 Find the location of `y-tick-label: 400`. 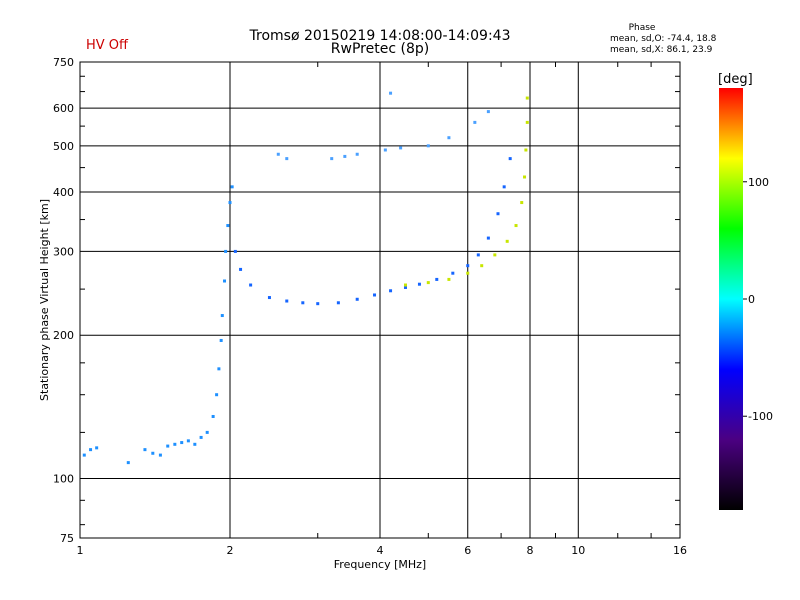

y-tick-label: 400 is located at coordinates (63, 192).